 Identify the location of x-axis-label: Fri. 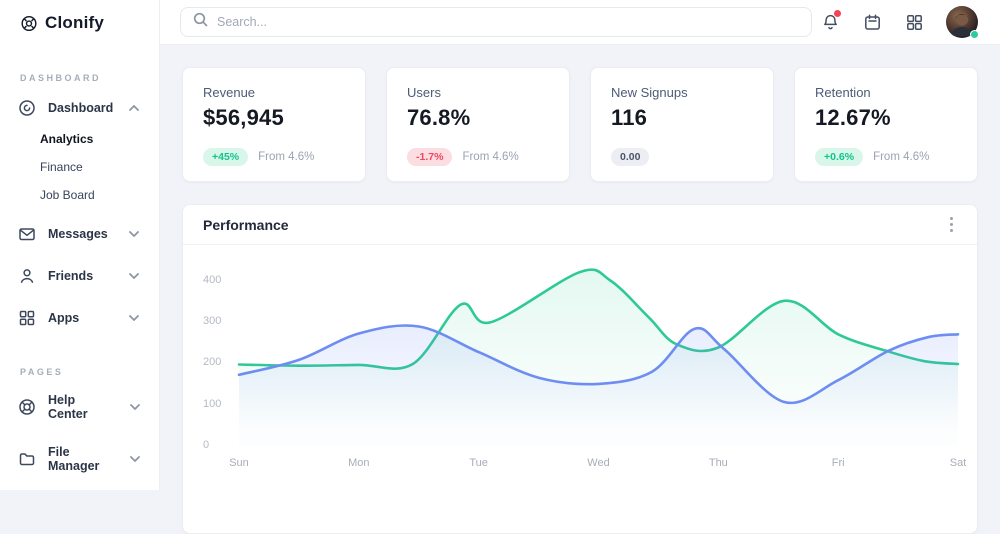
(838, 463).